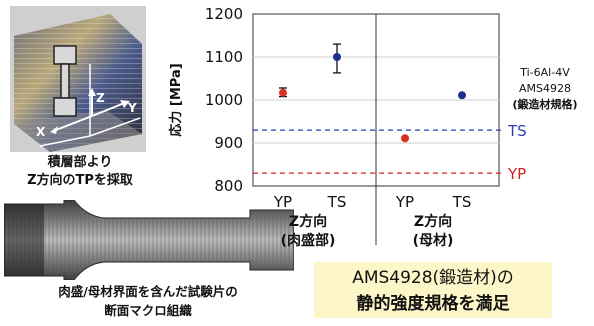  What do you see at coordinates (224, 57) in the screenshot?
I see `y-tick-label: 1100` at bounding box center [224, 57].